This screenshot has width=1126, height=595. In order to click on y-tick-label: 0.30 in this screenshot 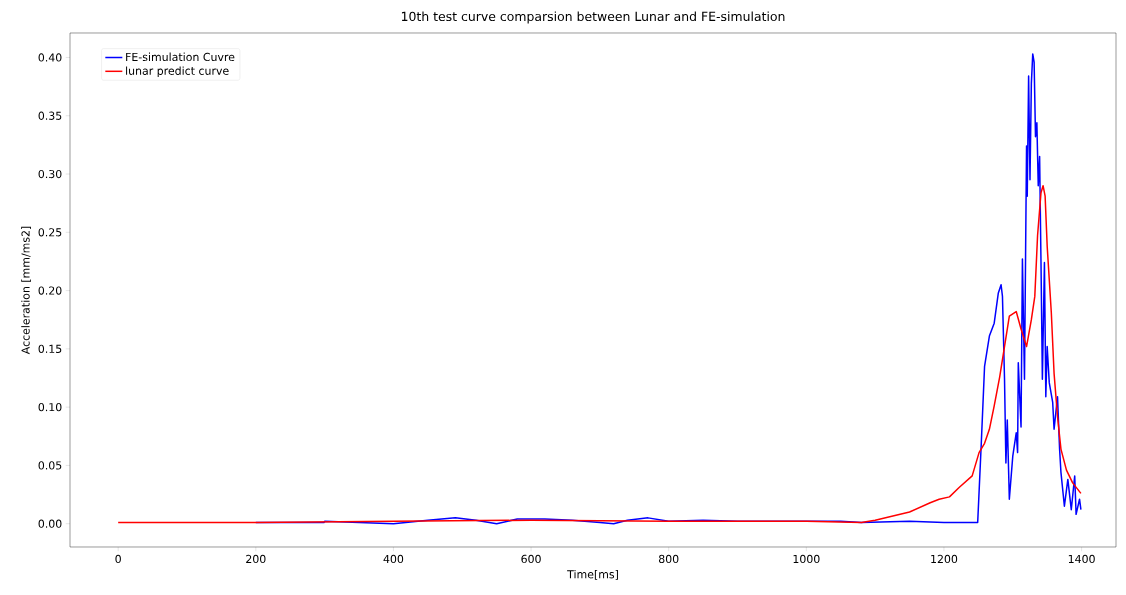, I will do `click(50, 174)`.